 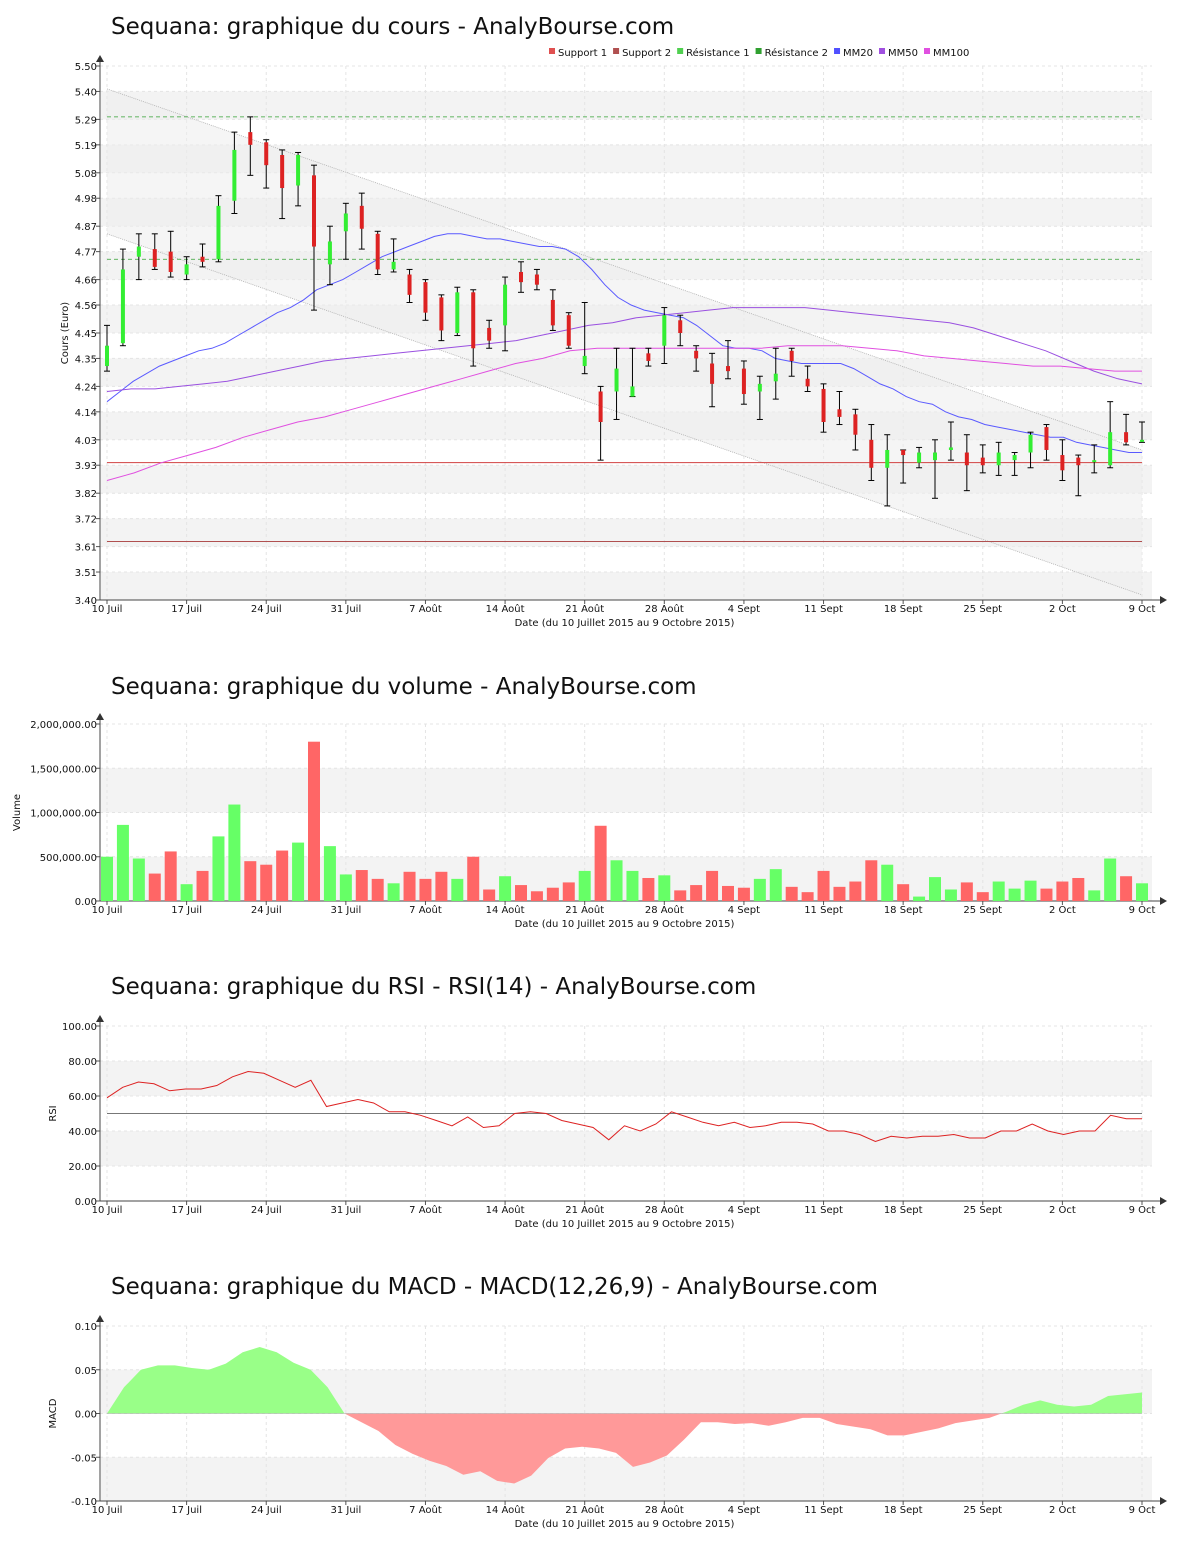 I want to click on x-tick-label: 31 Juil, so click(x=345, y=1510).